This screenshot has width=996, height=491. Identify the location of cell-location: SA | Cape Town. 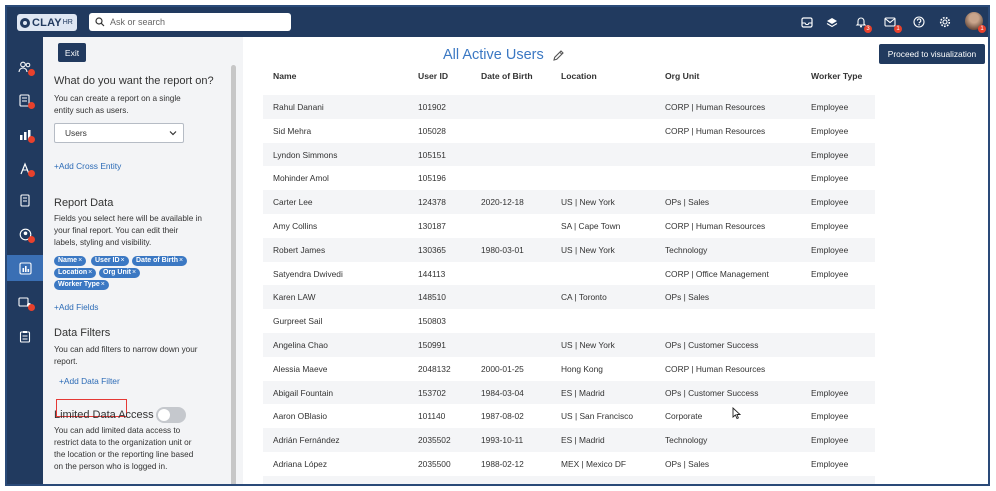
(590, 483).